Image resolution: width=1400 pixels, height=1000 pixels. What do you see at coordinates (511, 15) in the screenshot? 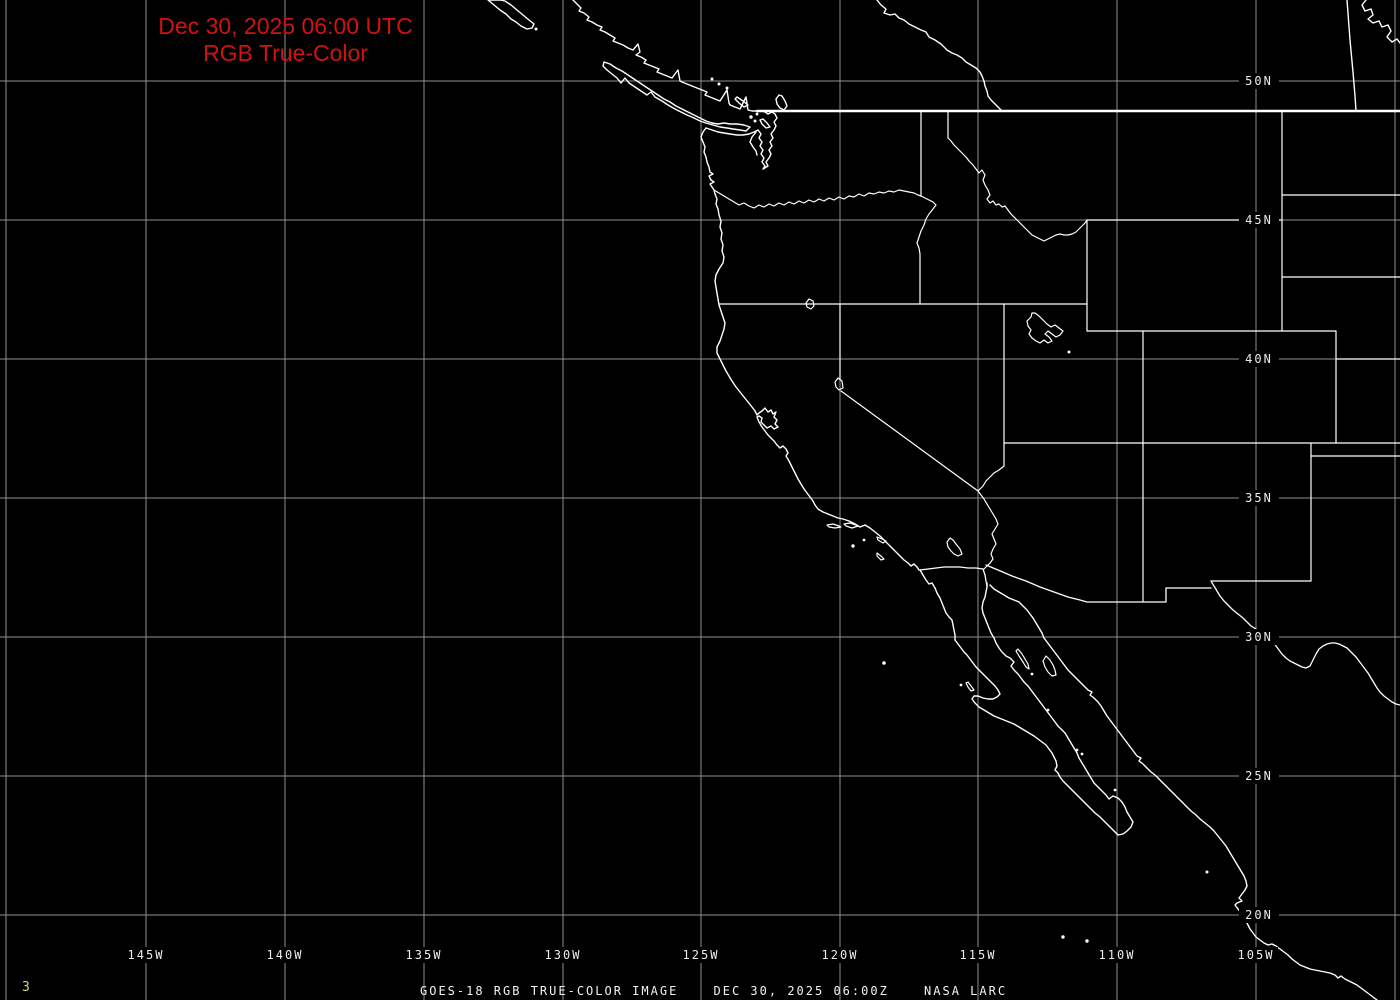
I see `coastline-haida-gwaii` at bounding box center [511, 15].